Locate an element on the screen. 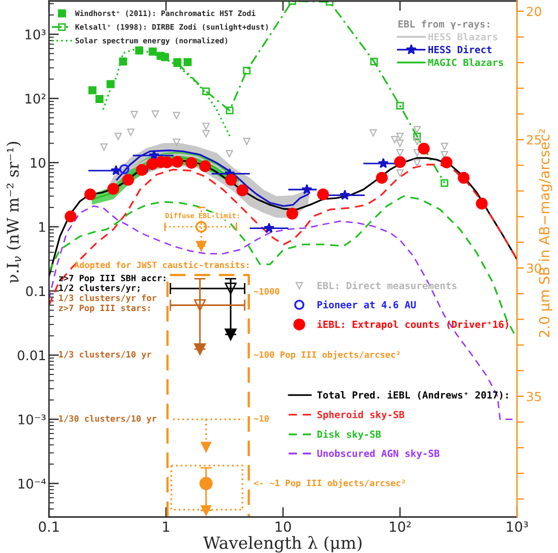 This screenshot has width=558, height=553. legend-title: EBL from γ-rays: is located at coordinates (444, 25).